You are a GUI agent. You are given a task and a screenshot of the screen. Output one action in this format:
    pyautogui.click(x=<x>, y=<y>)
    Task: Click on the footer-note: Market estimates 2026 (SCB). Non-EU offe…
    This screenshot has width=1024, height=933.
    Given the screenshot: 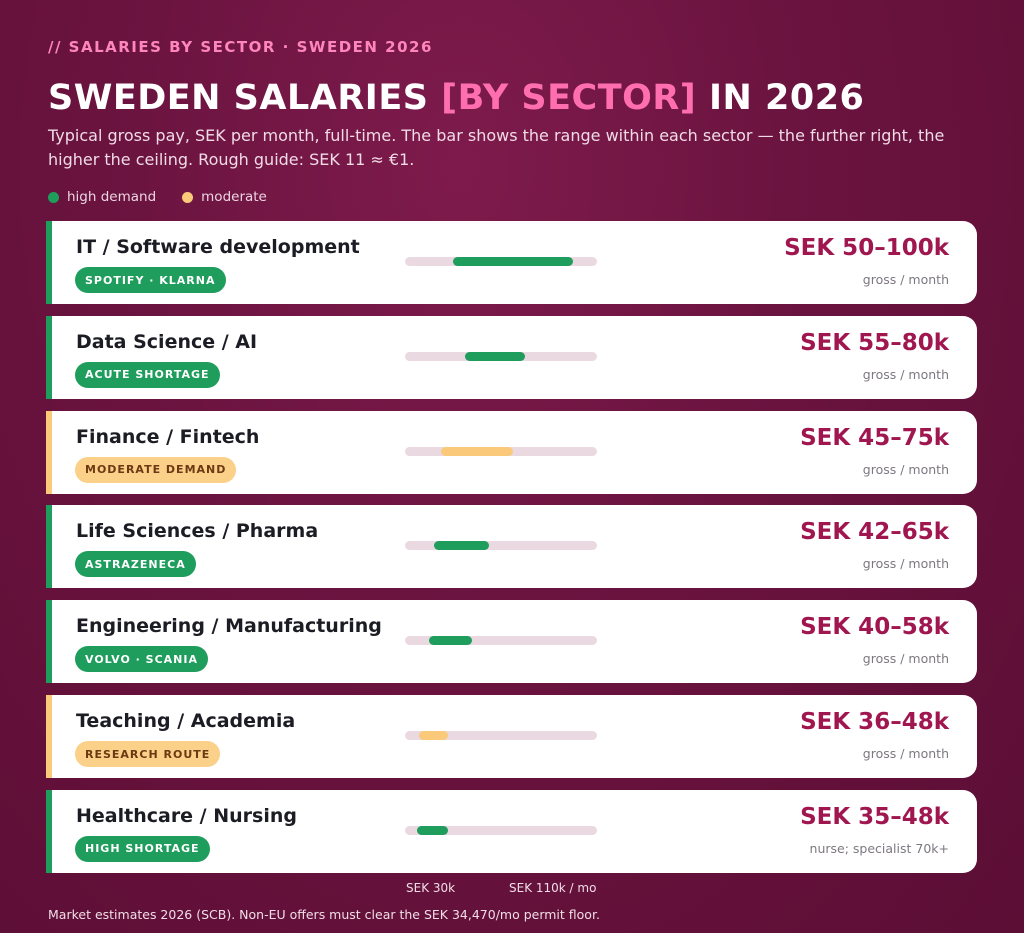 What is the action you would take?
    pyautogui.click(x=324, y=914)
    